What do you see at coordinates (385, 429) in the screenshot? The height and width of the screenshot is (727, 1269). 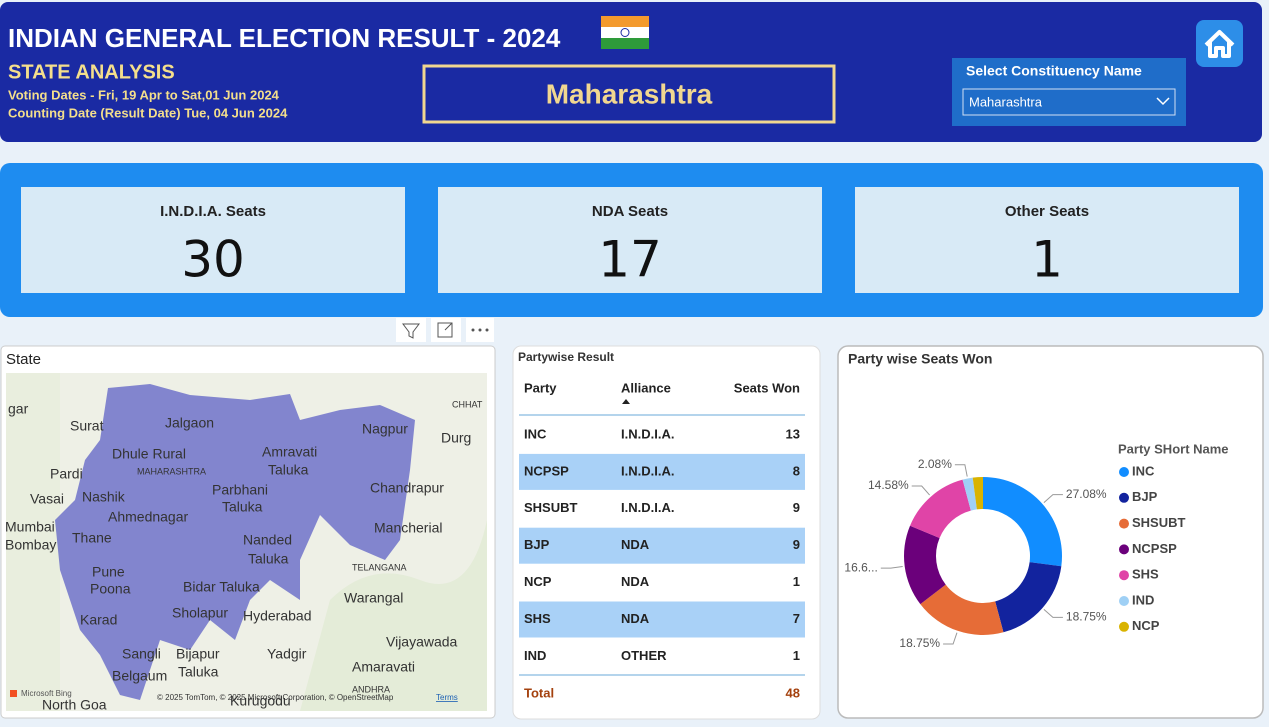 I see `map-label: Nagpur` at bounding box center [385, 429].